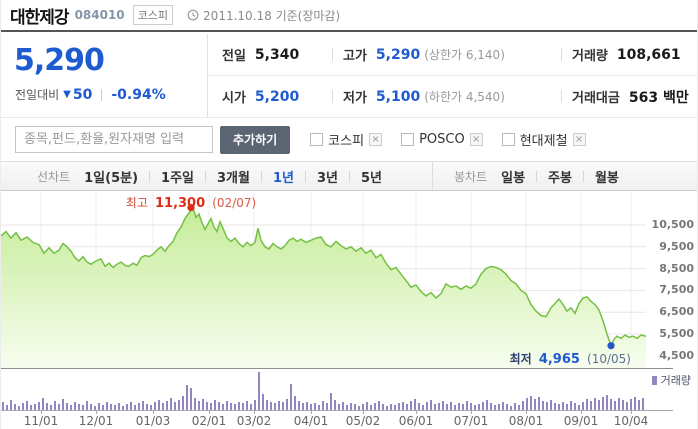 This screenshot has width=698, height=429. I want to click on x-axis-label: 11/01, so click(41, 421).